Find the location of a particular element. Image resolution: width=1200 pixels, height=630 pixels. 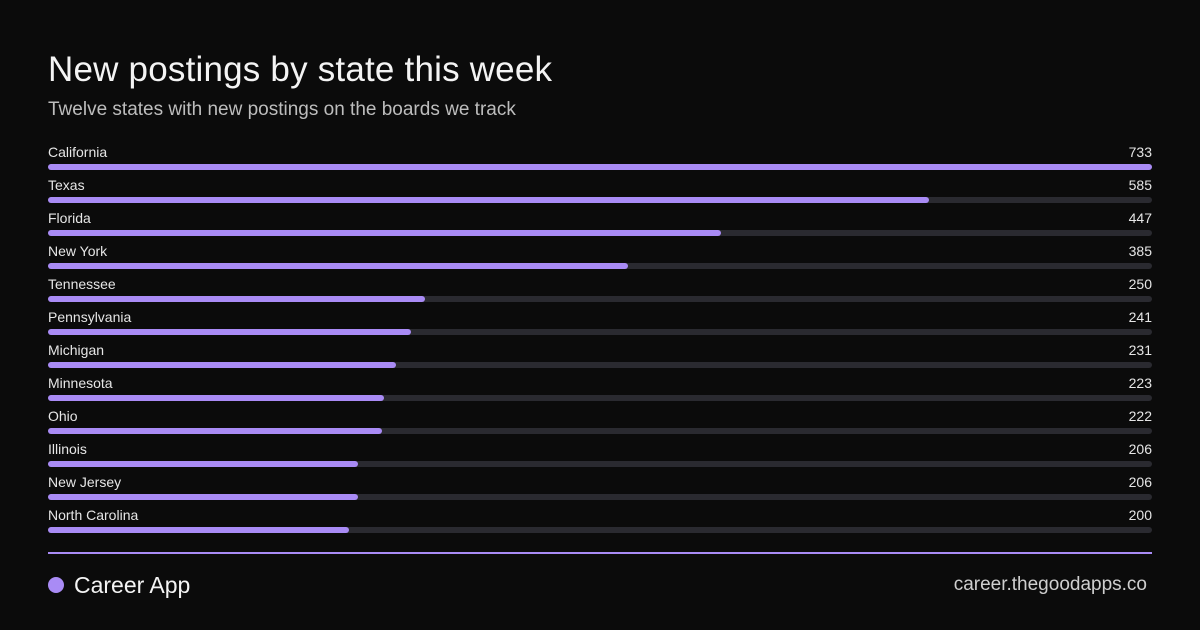

bar-row: Texas 585 is located at coordinates (600, 192).